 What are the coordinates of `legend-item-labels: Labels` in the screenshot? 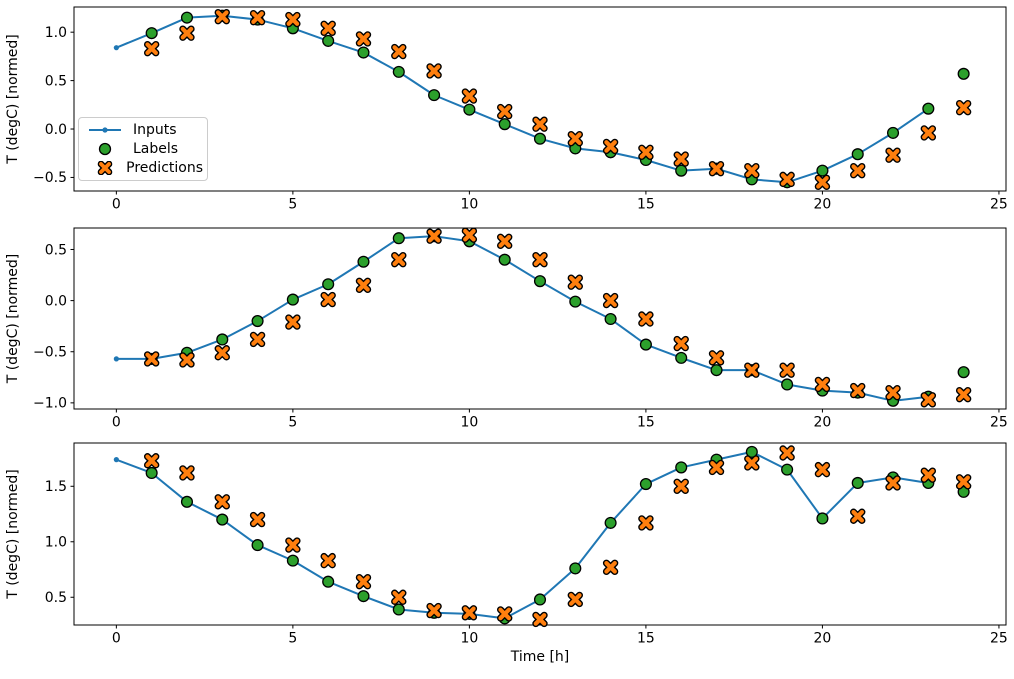 It's located at (145, 148).